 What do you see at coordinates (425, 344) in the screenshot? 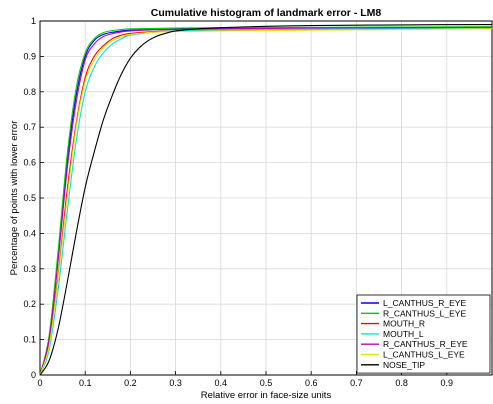
I see `legend-label: R_CANTHUS_R_EYE` at bounding box center [425, 344].